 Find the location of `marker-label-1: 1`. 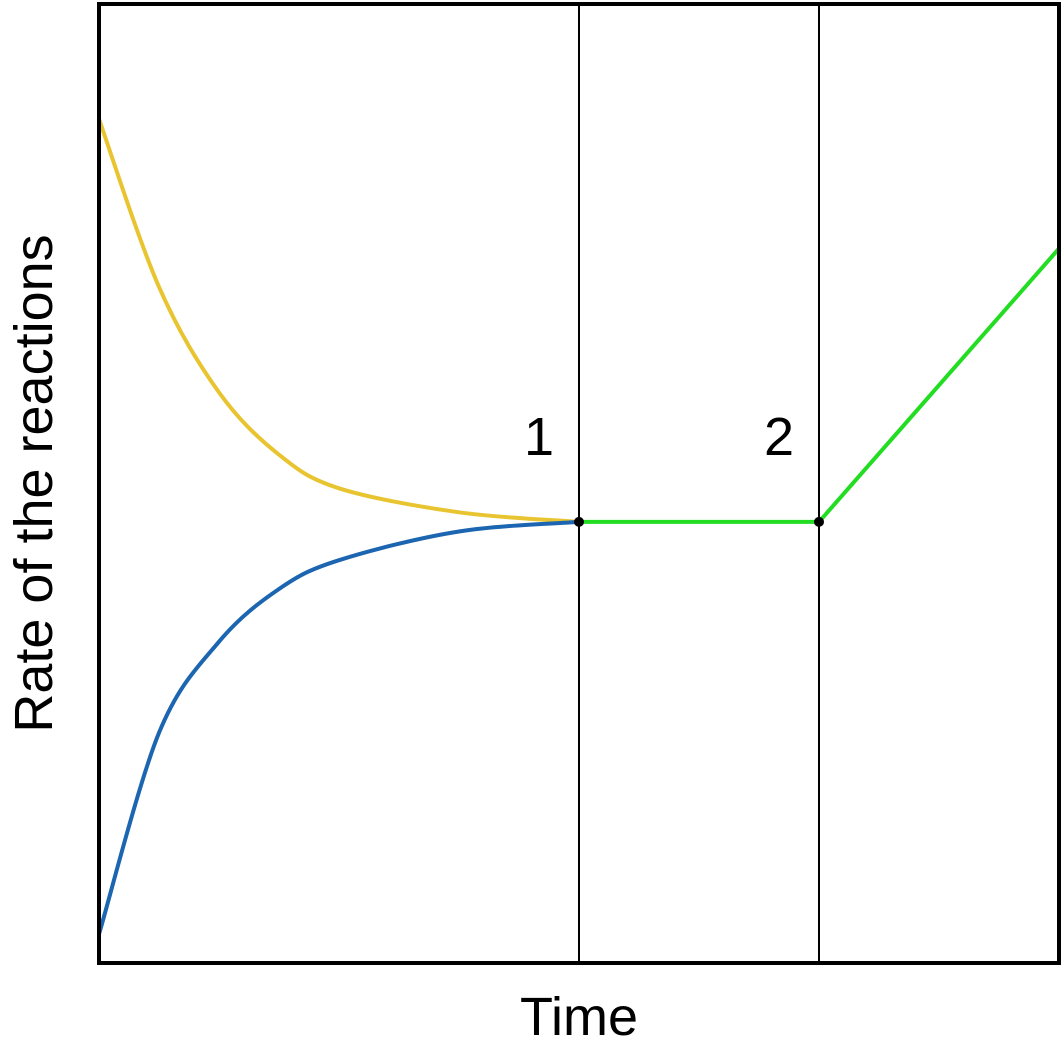

marker-label-1: 1 is located at coordinates (539, 437).